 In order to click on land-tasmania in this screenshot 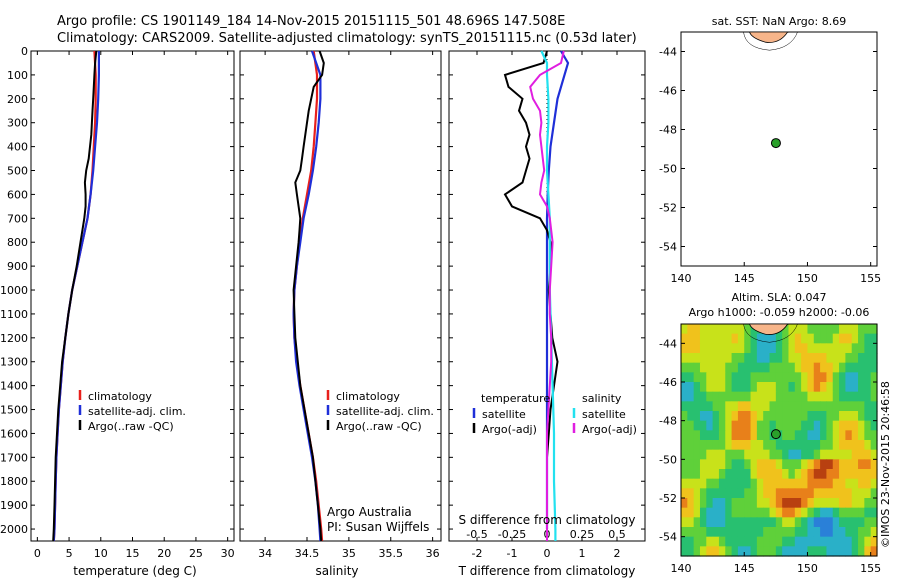, I will do `click(770, 329)`.